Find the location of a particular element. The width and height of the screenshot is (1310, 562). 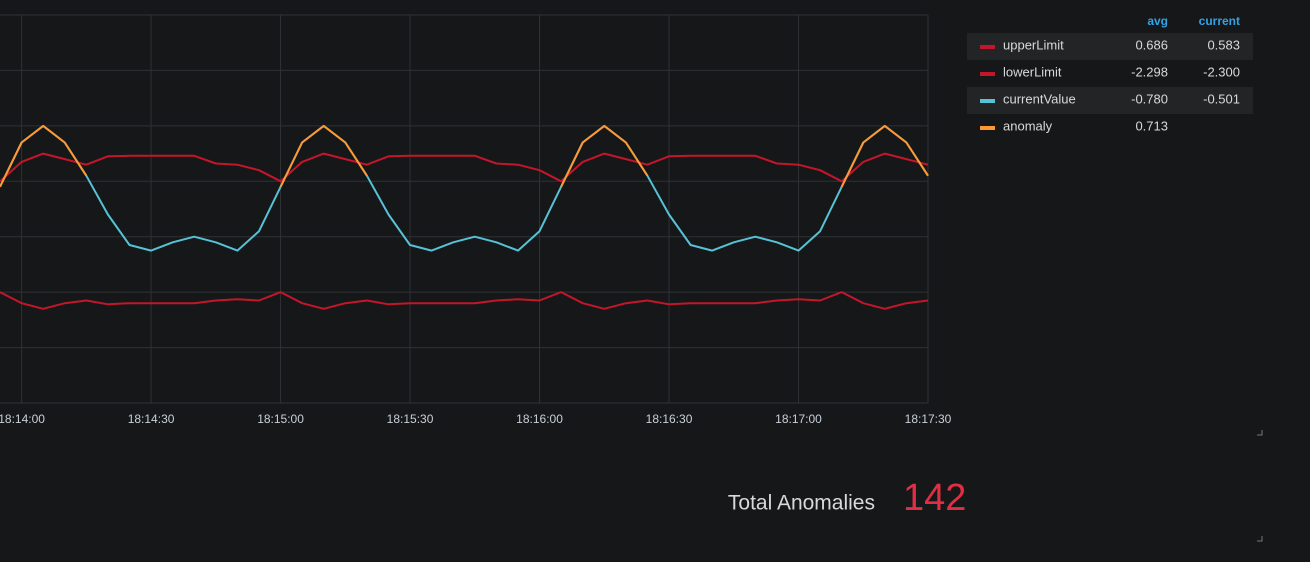

stat-label: Total Anomalies is located at coordinates (801, 503).